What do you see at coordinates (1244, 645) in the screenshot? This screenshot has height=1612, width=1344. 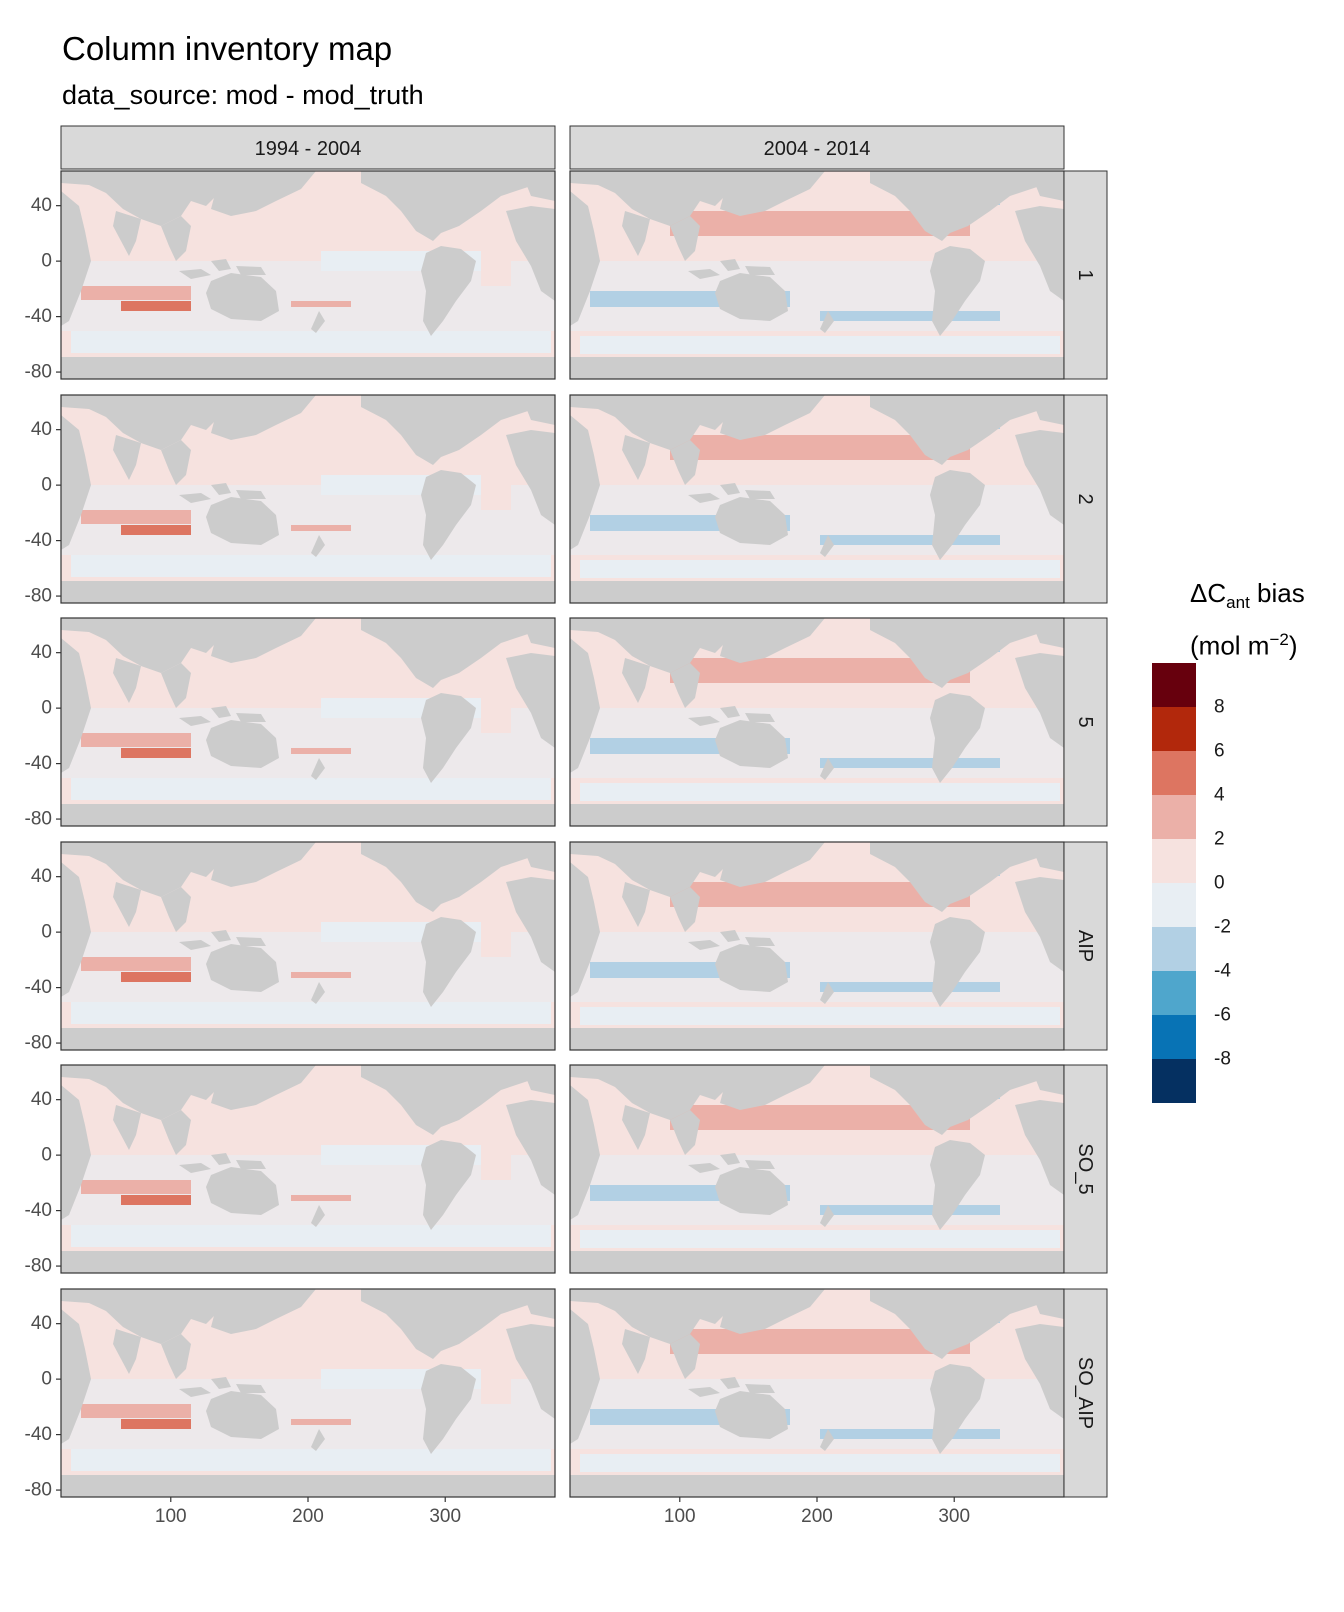 I see `legend-unit: (mol m−2)` at bounding box center [1244, 645].